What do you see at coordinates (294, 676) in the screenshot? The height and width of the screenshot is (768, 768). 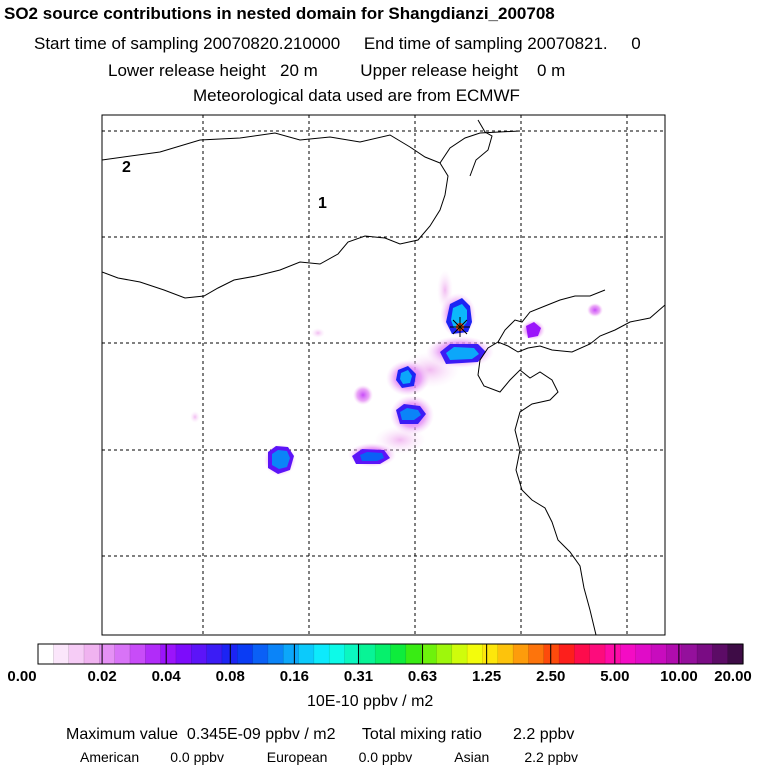 I see `colorbar-tick-label: 0.16` at bounding box center [294, 676].